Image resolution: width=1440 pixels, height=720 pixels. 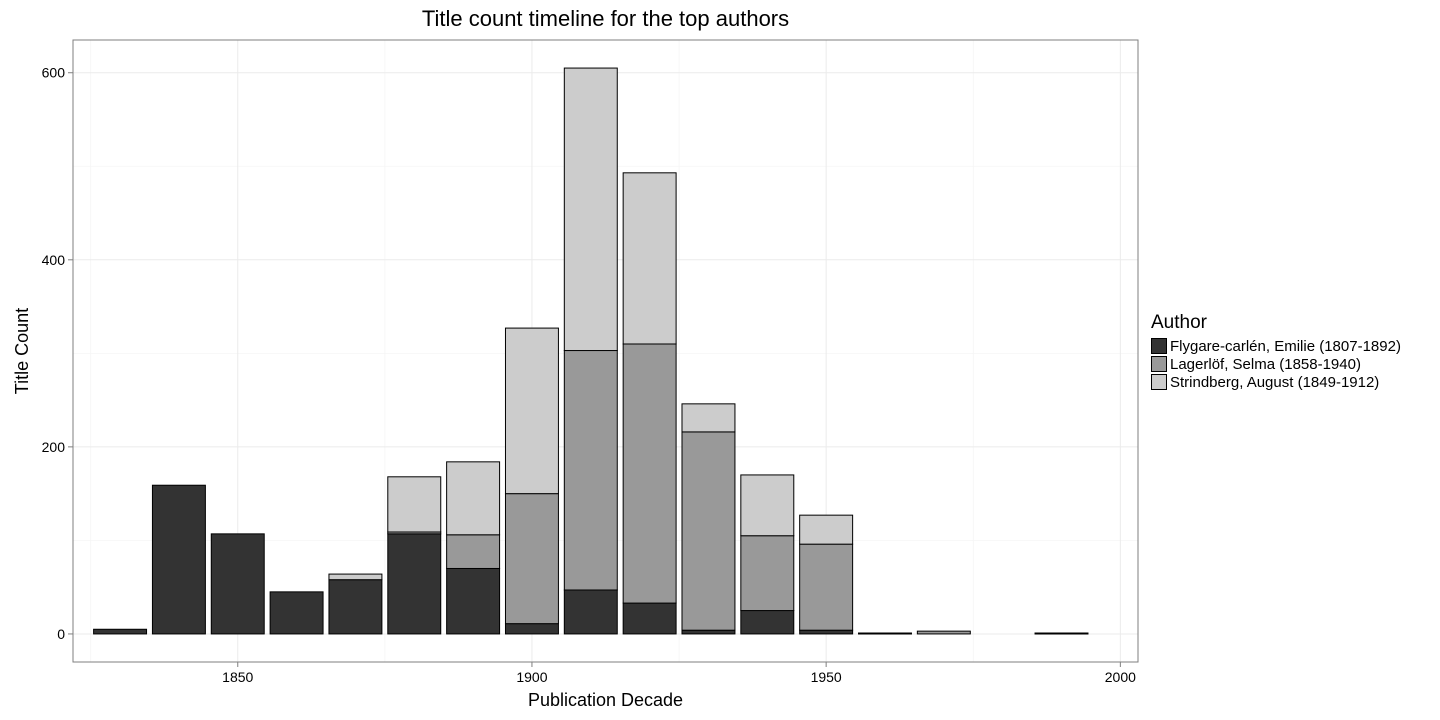 I want to click on x-tick-label: 2000, so click(x=1120, y=677).